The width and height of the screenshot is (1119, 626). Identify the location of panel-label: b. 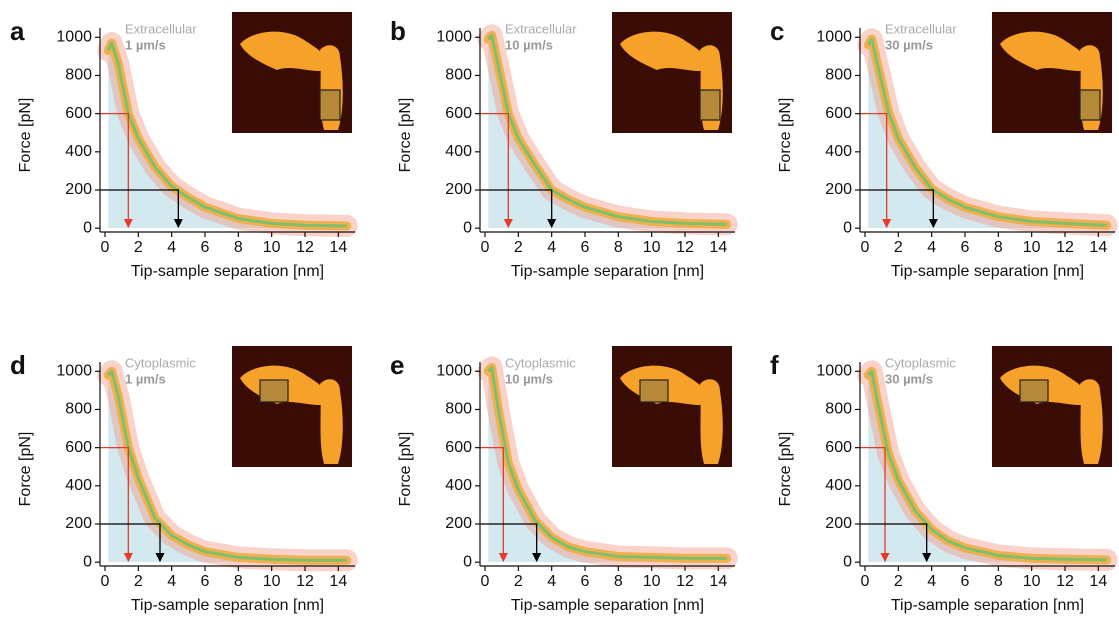
(398, 31).